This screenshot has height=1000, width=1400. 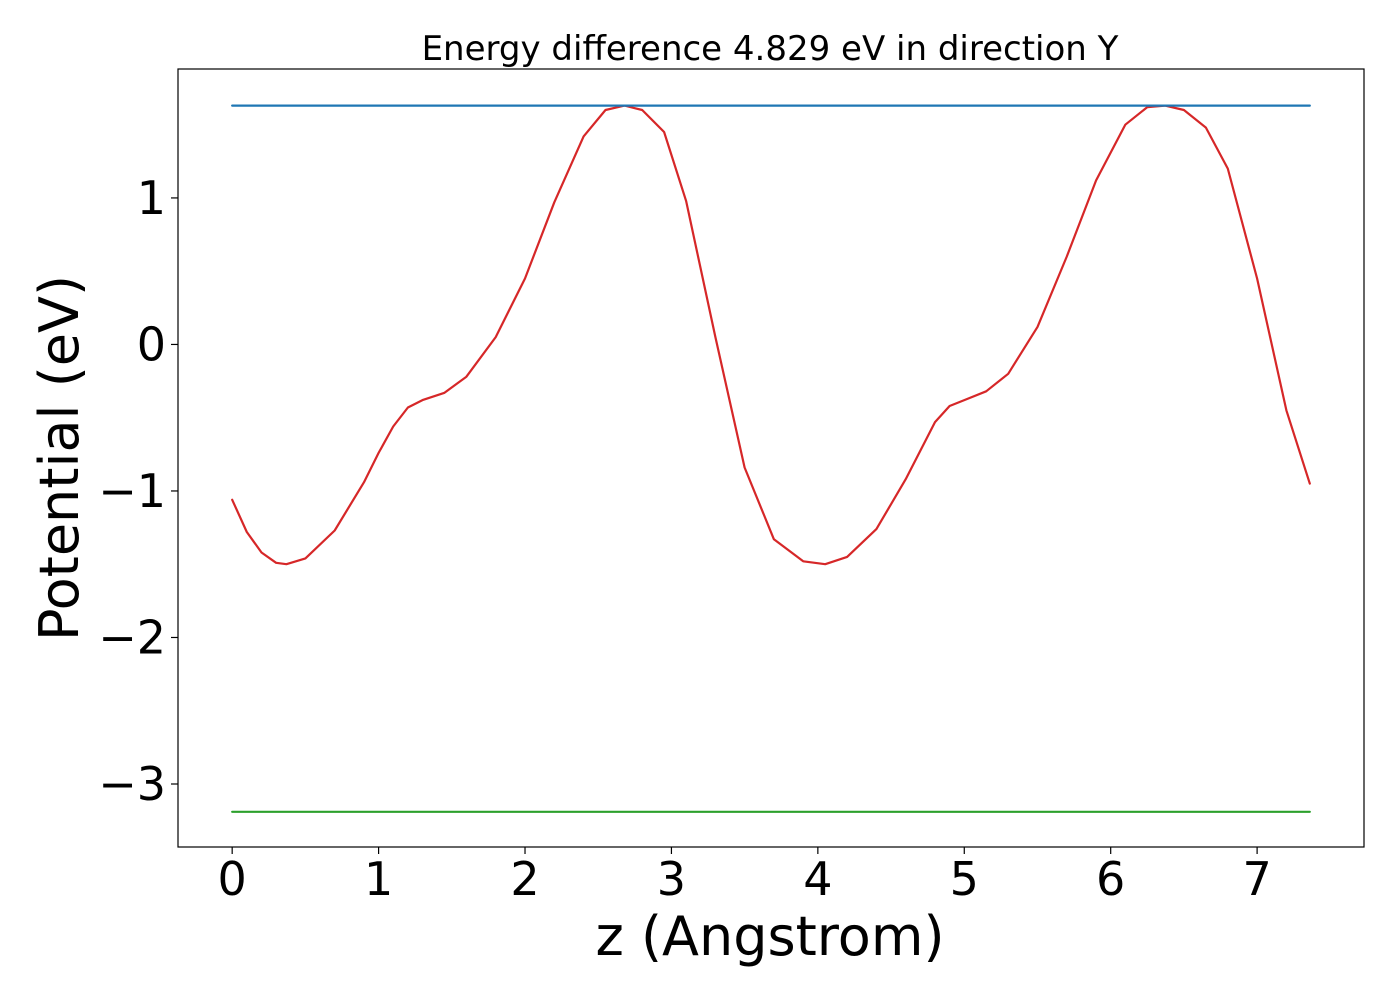 I want to click on x-tick-label: 2, so click(x=524, y=879).